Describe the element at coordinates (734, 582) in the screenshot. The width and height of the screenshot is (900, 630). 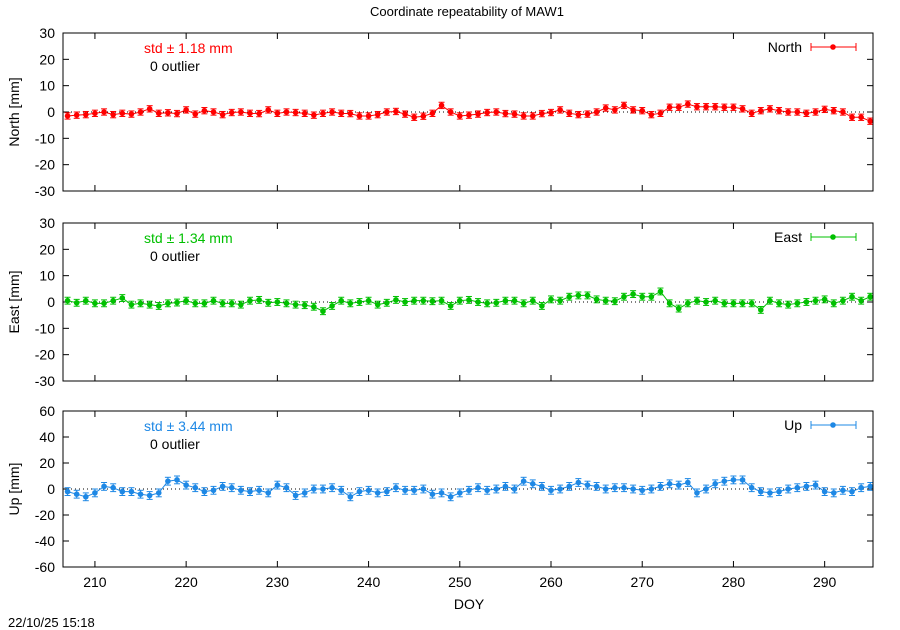
I see `x-tick-label: 280` at that location.